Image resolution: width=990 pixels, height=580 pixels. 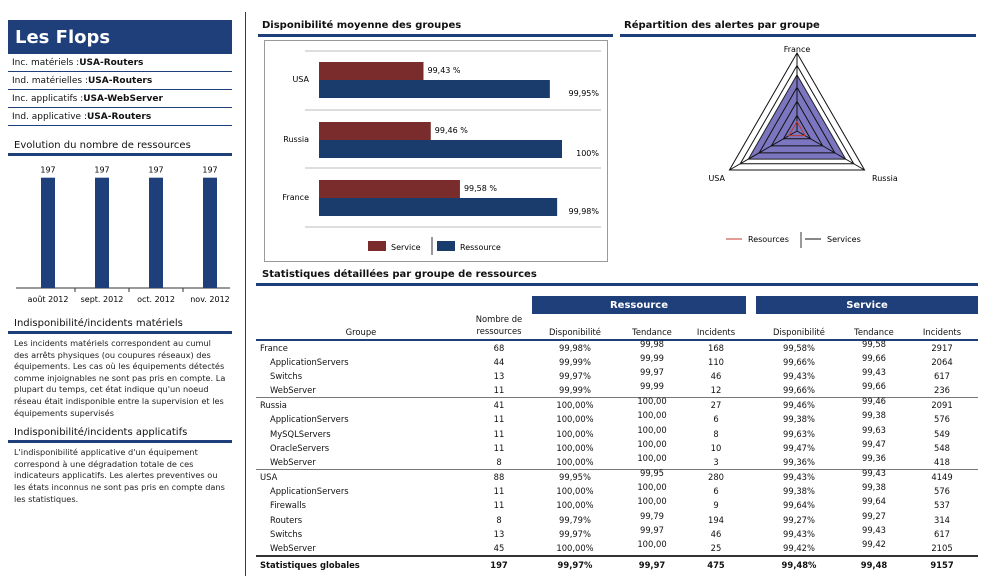 I want to click on x-tick-label: août 2012, so click(x=48, y=299).